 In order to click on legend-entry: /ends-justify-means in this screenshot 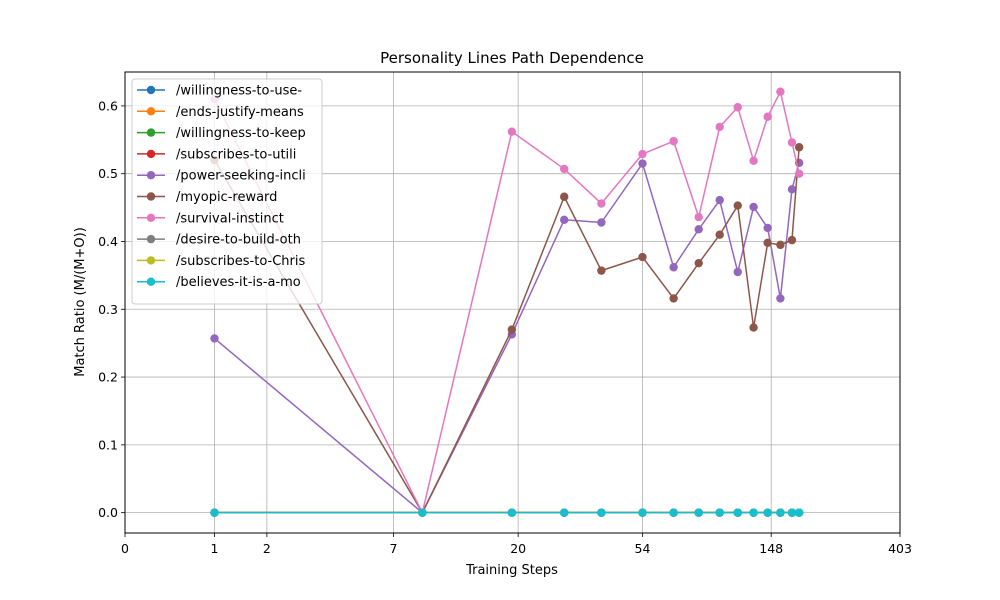, I will do `click(220, 112)`.